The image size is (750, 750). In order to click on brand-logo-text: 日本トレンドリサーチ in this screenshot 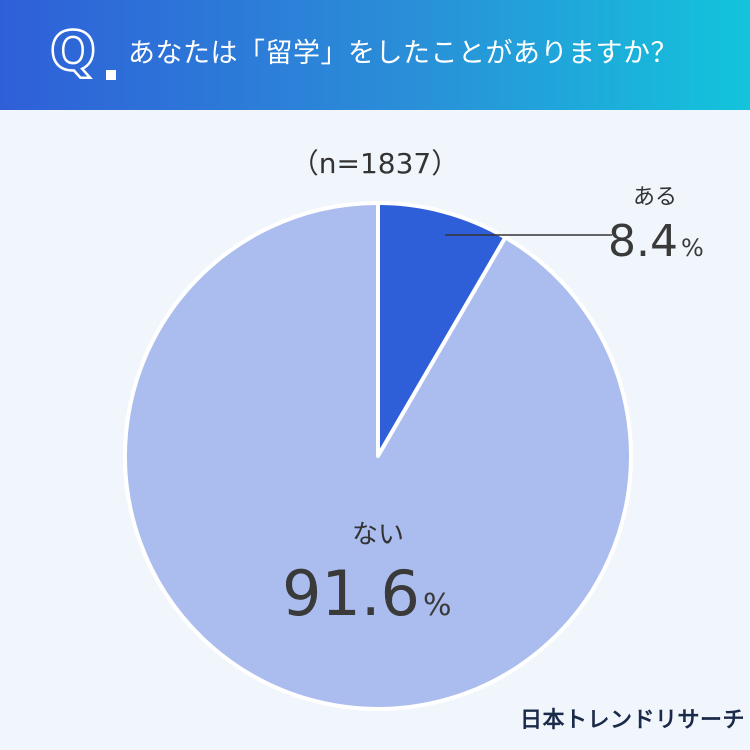, I will do `click(633, 720)`.